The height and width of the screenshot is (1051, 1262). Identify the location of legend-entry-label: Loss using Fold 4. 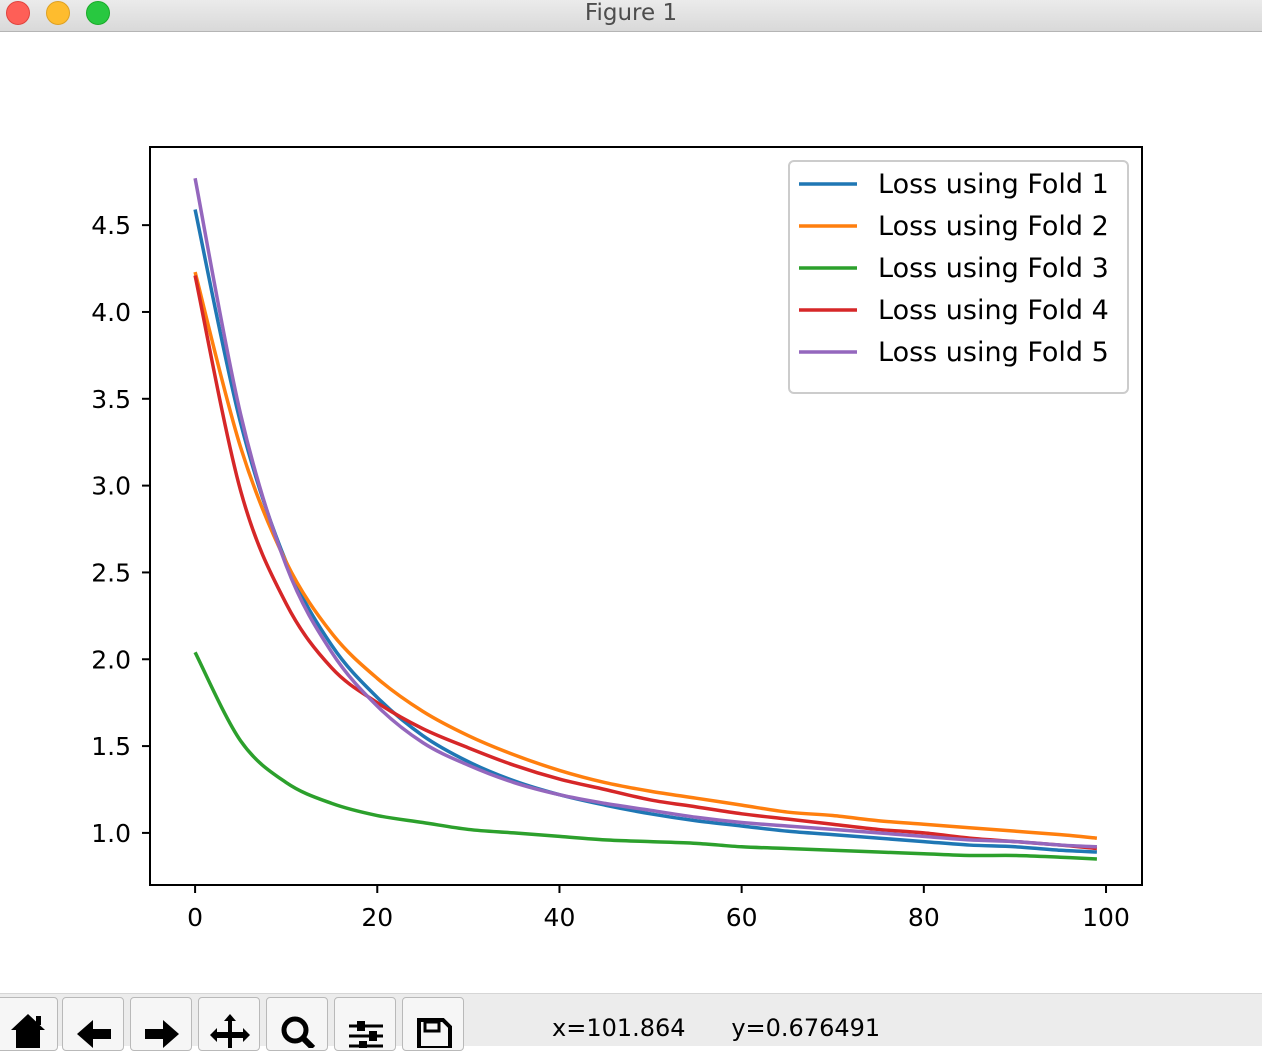
(993, 310).